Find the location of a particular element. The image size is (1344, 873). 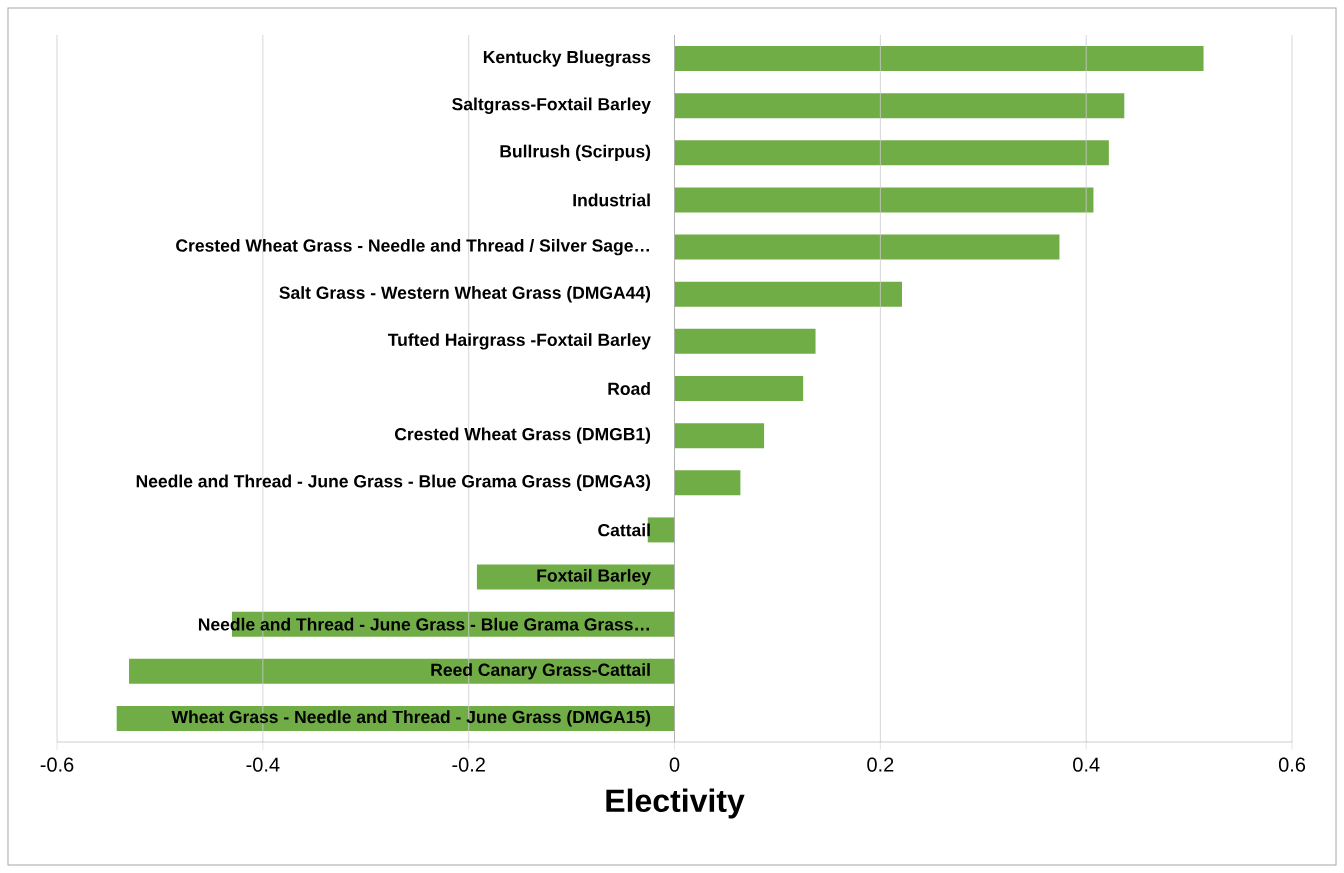

y-tick-label: Kentucky Bluegrass is located at coordinates (567, 58).